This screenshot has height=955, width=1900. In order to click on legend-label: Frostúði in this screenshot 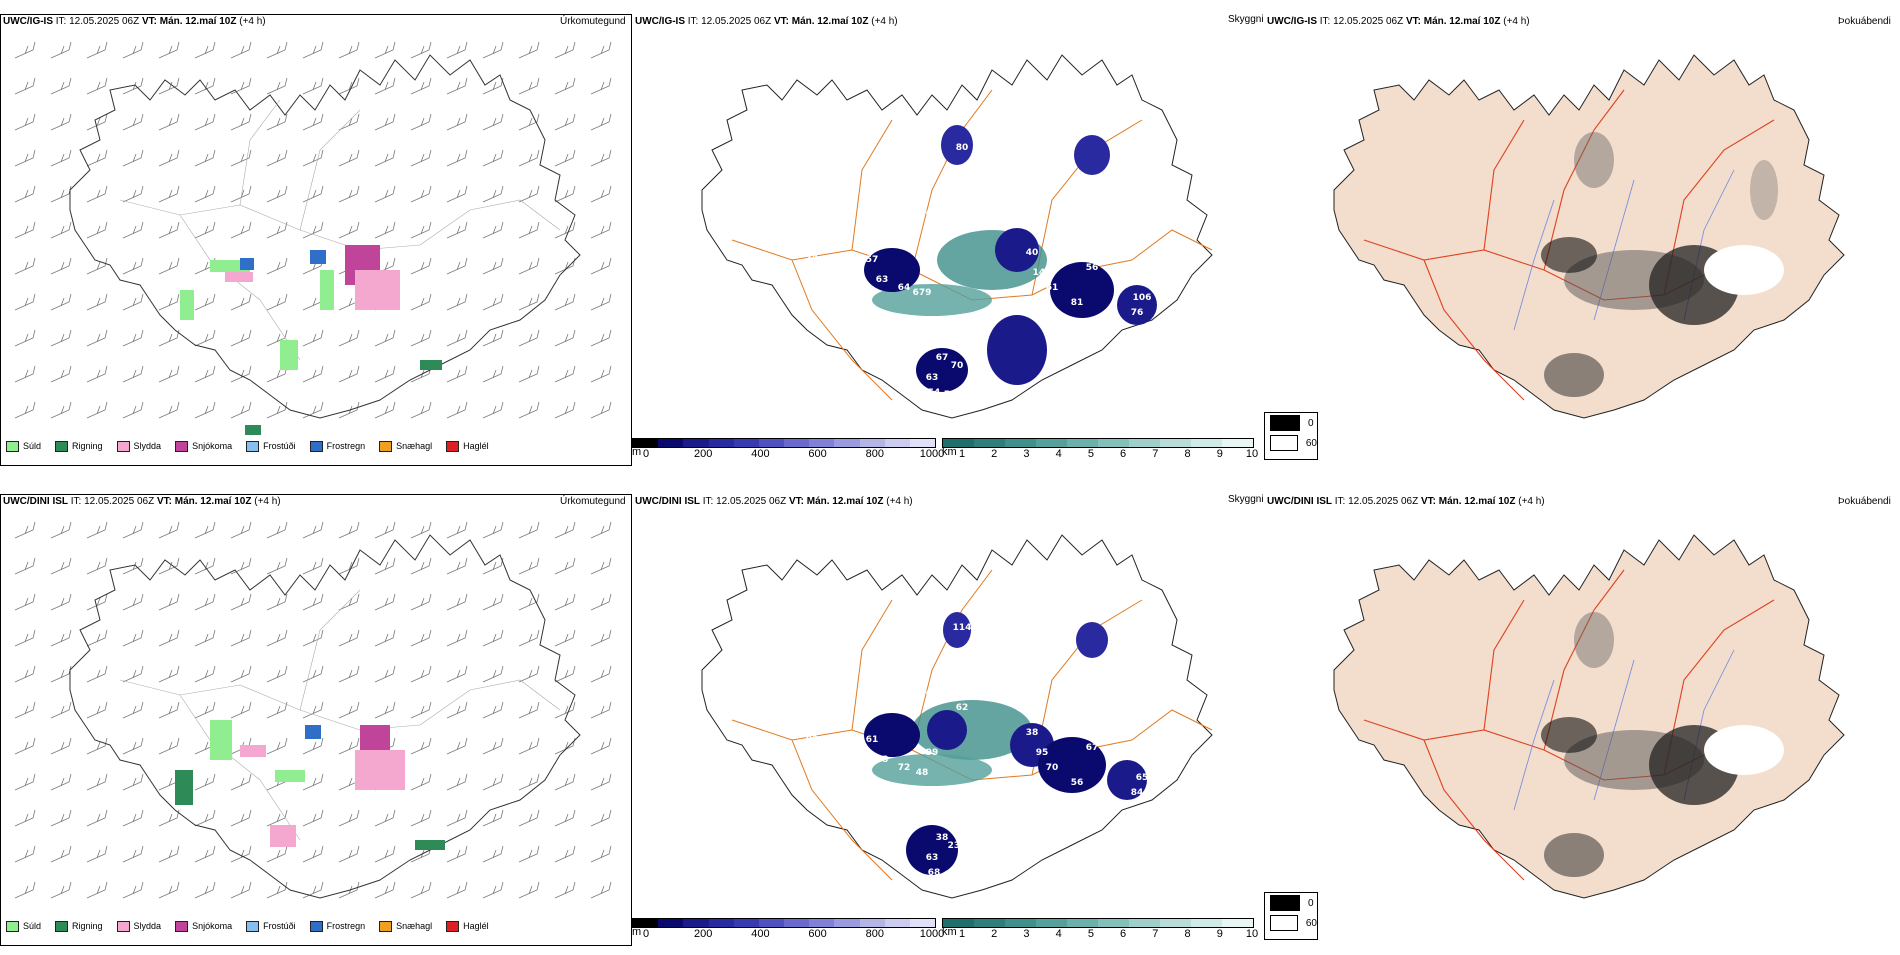, I will do `click(279, 446)`.